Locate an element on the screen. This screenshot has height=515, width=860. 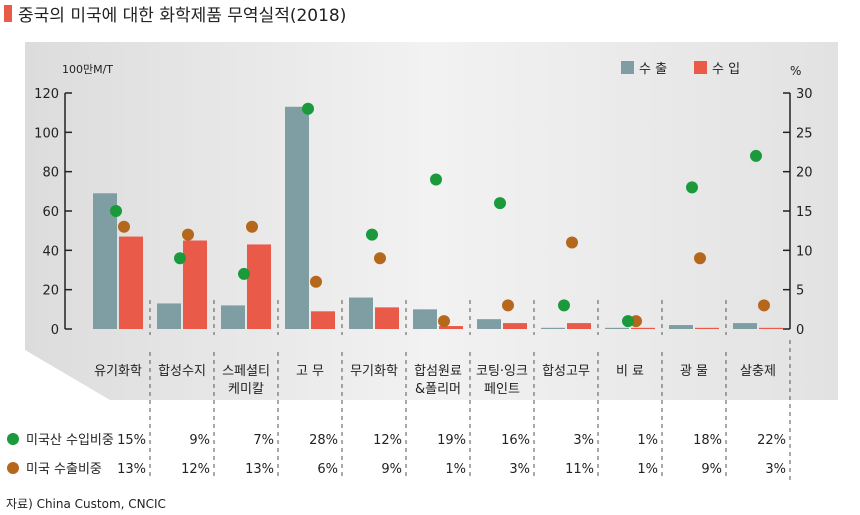
category-label: 무기화학 is located at coordinates (374, 371).